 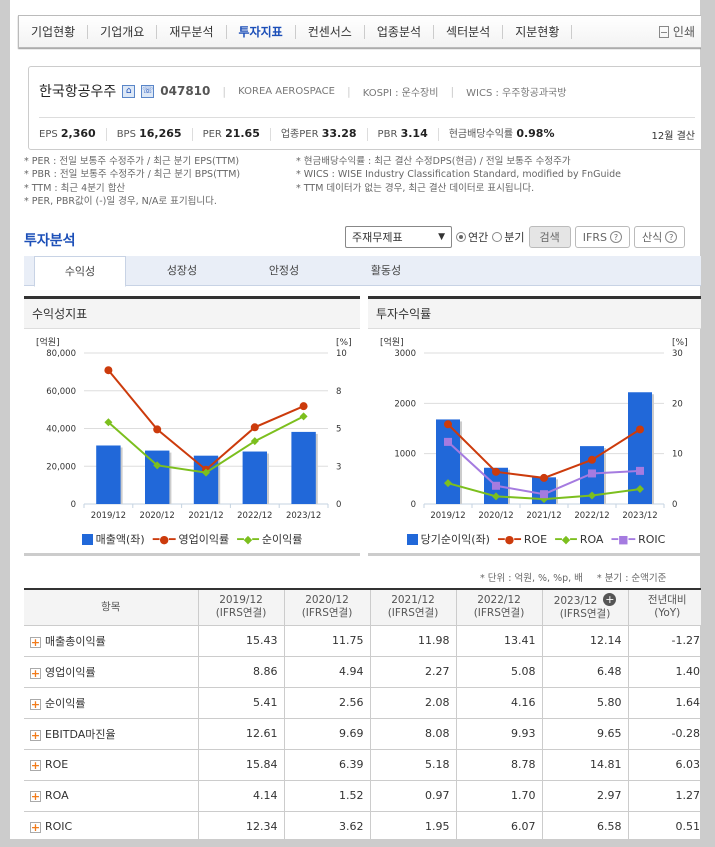 What do you see at coordinates (412, 539) in the screenshot?
I see `bar-swatch-icon` at bounding box center [412, 539].